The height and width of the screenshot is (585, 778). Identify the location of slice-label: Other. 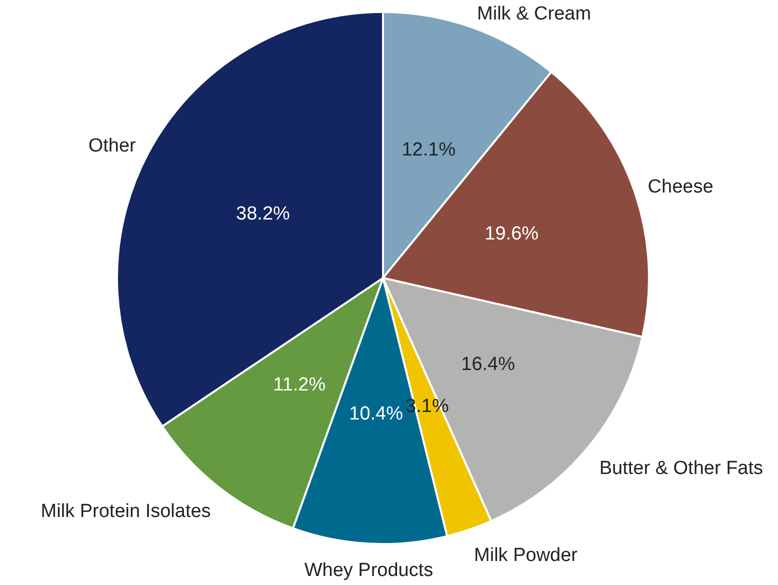
(112, 146).